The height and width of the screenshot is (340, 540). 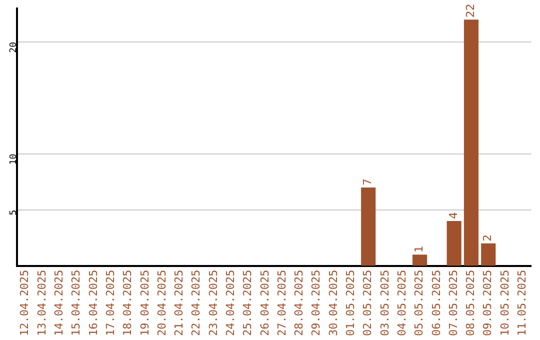 I want to click on x-tick-label: 22.04.2025, so click(x=196, y=303).